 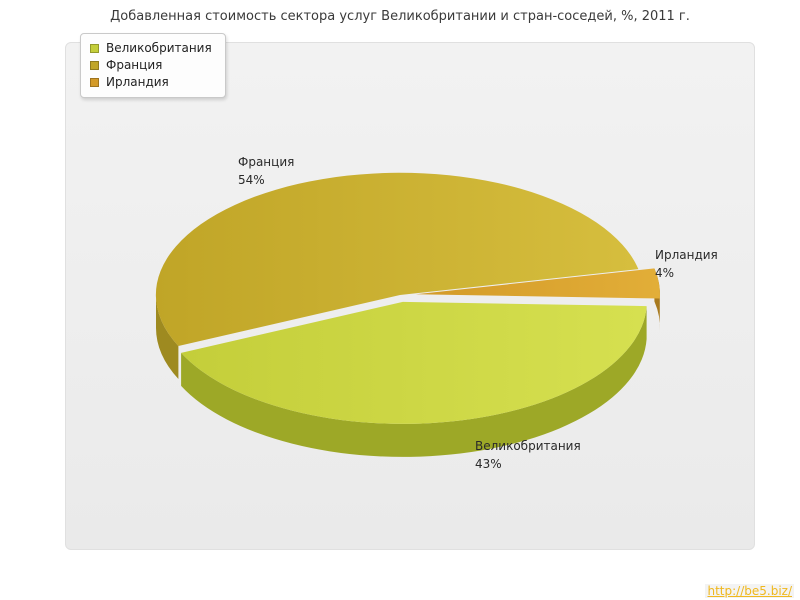 What do you see at coordinates (159, 48) in the screenshot?
I see `legend-label-uk: Великобритания` at bounding box center [159, 48].